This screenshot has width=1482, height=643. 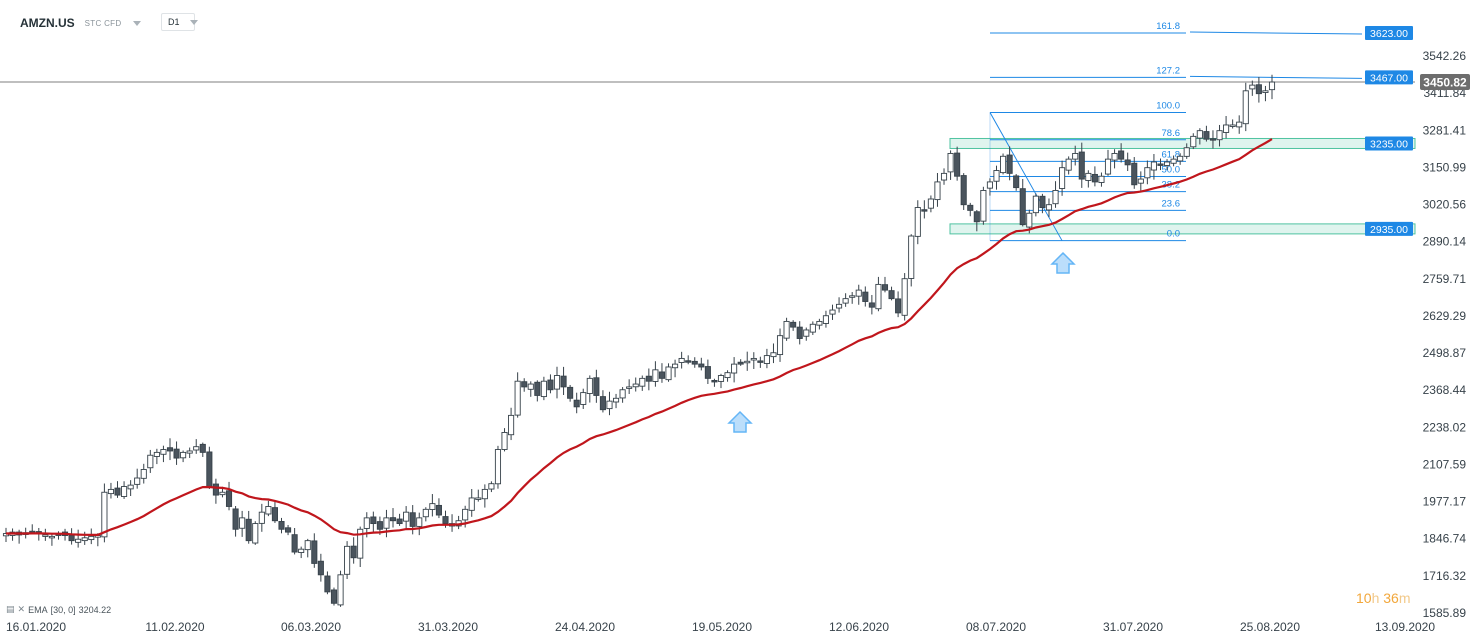 I want to click on price-tags: 3623.00 3467.00 3235.00 2935.00 3450.82, so click(x=1417, y=131).